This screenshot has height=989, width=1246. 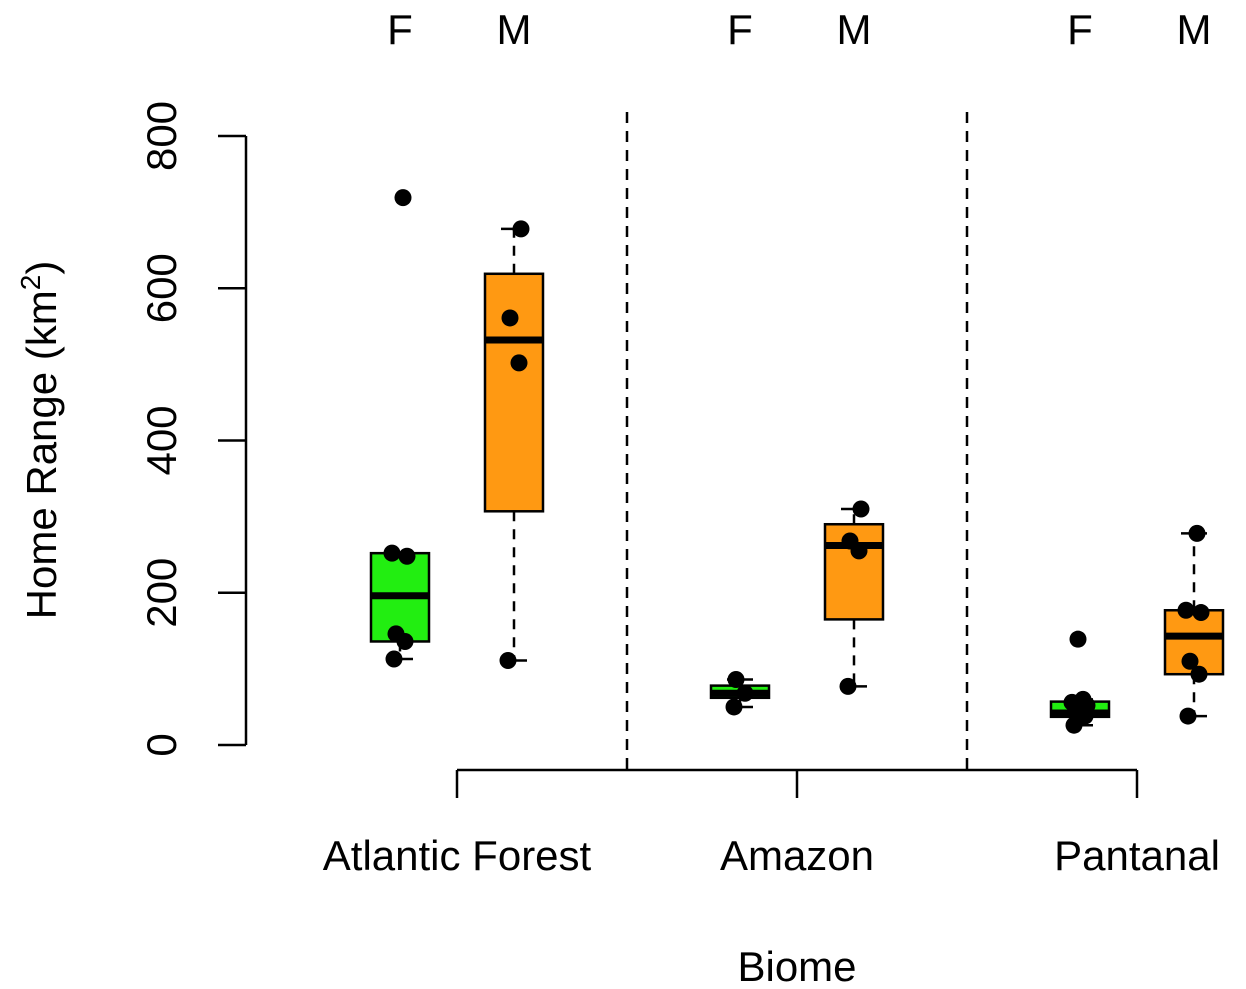 What do you see at coordinates (1137, 855) in the screenshot?
I see `x-tick-label: Pantanal` at bounding box center [1137, 855].